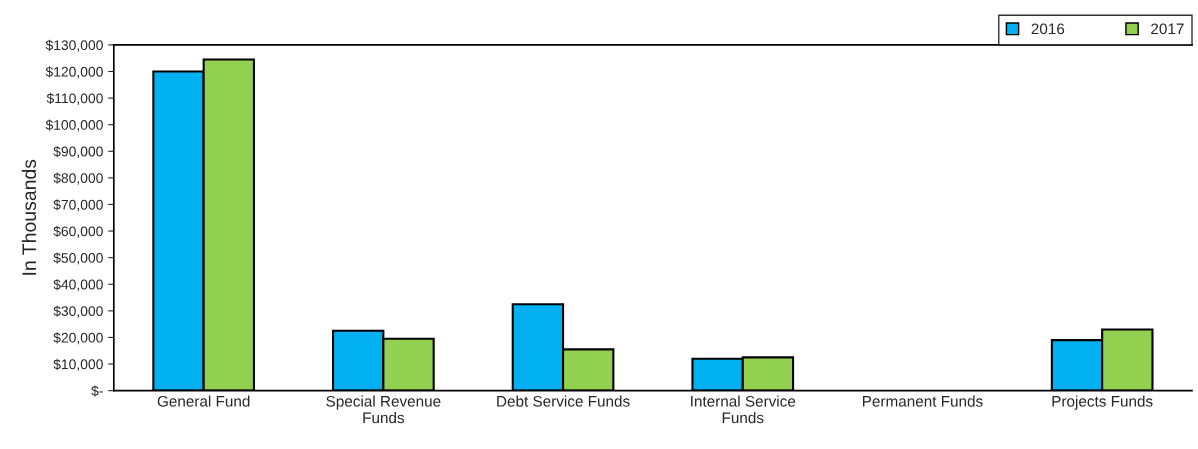  I want to click on y-tick-label: $30,000, so click(78, 311).